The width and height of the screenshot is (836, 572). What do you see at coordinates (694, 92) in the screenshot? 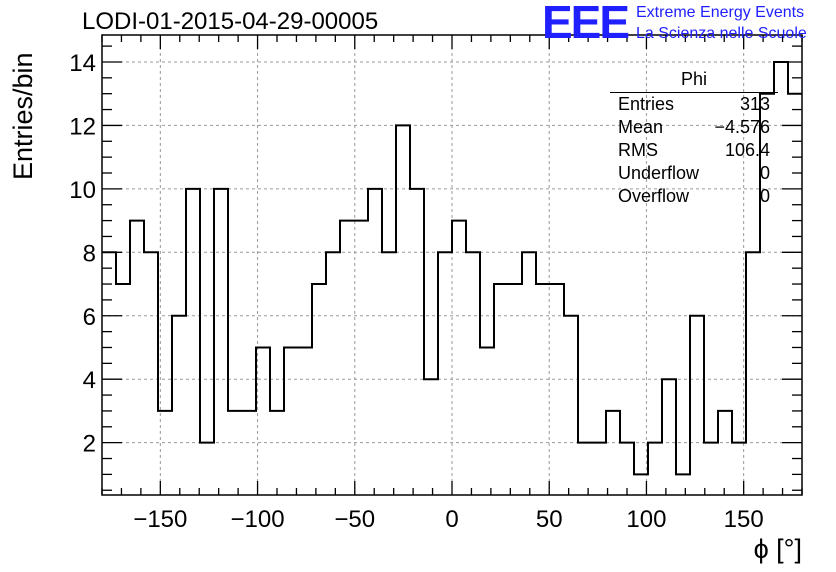
I see `stats-box-divider` at bounding box center [694, 92].